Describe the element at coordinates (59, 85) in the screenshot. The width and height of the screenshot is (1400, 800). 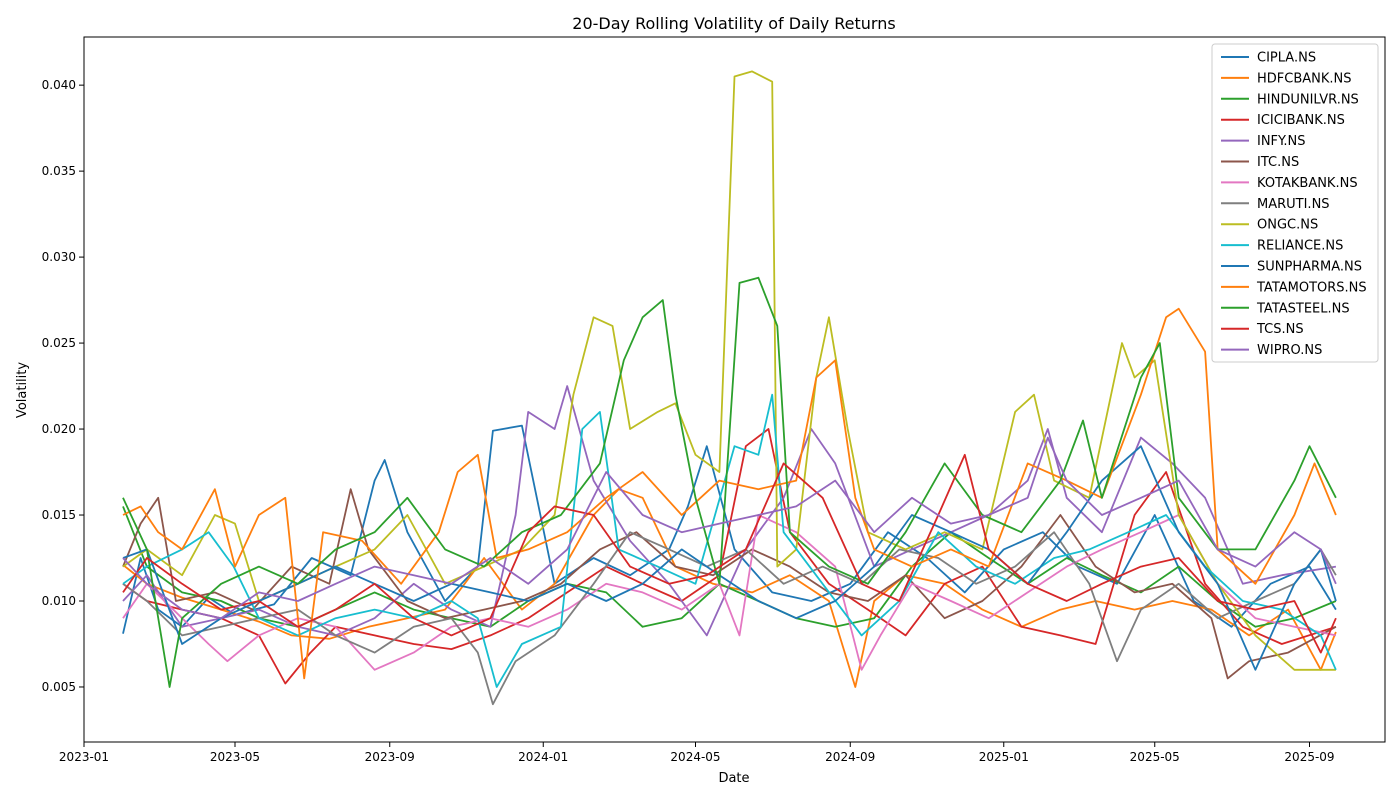
I see `y-tick-label: 0.040` at that location.